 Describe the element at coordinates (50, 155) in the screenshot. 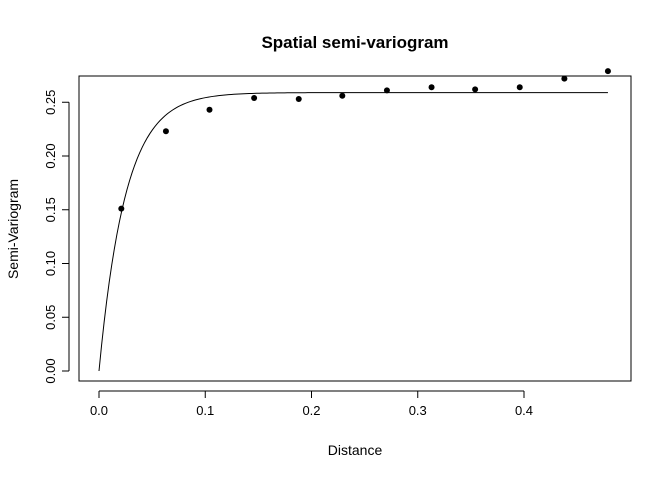

I see `y-tick-label: 0.20` at that location.